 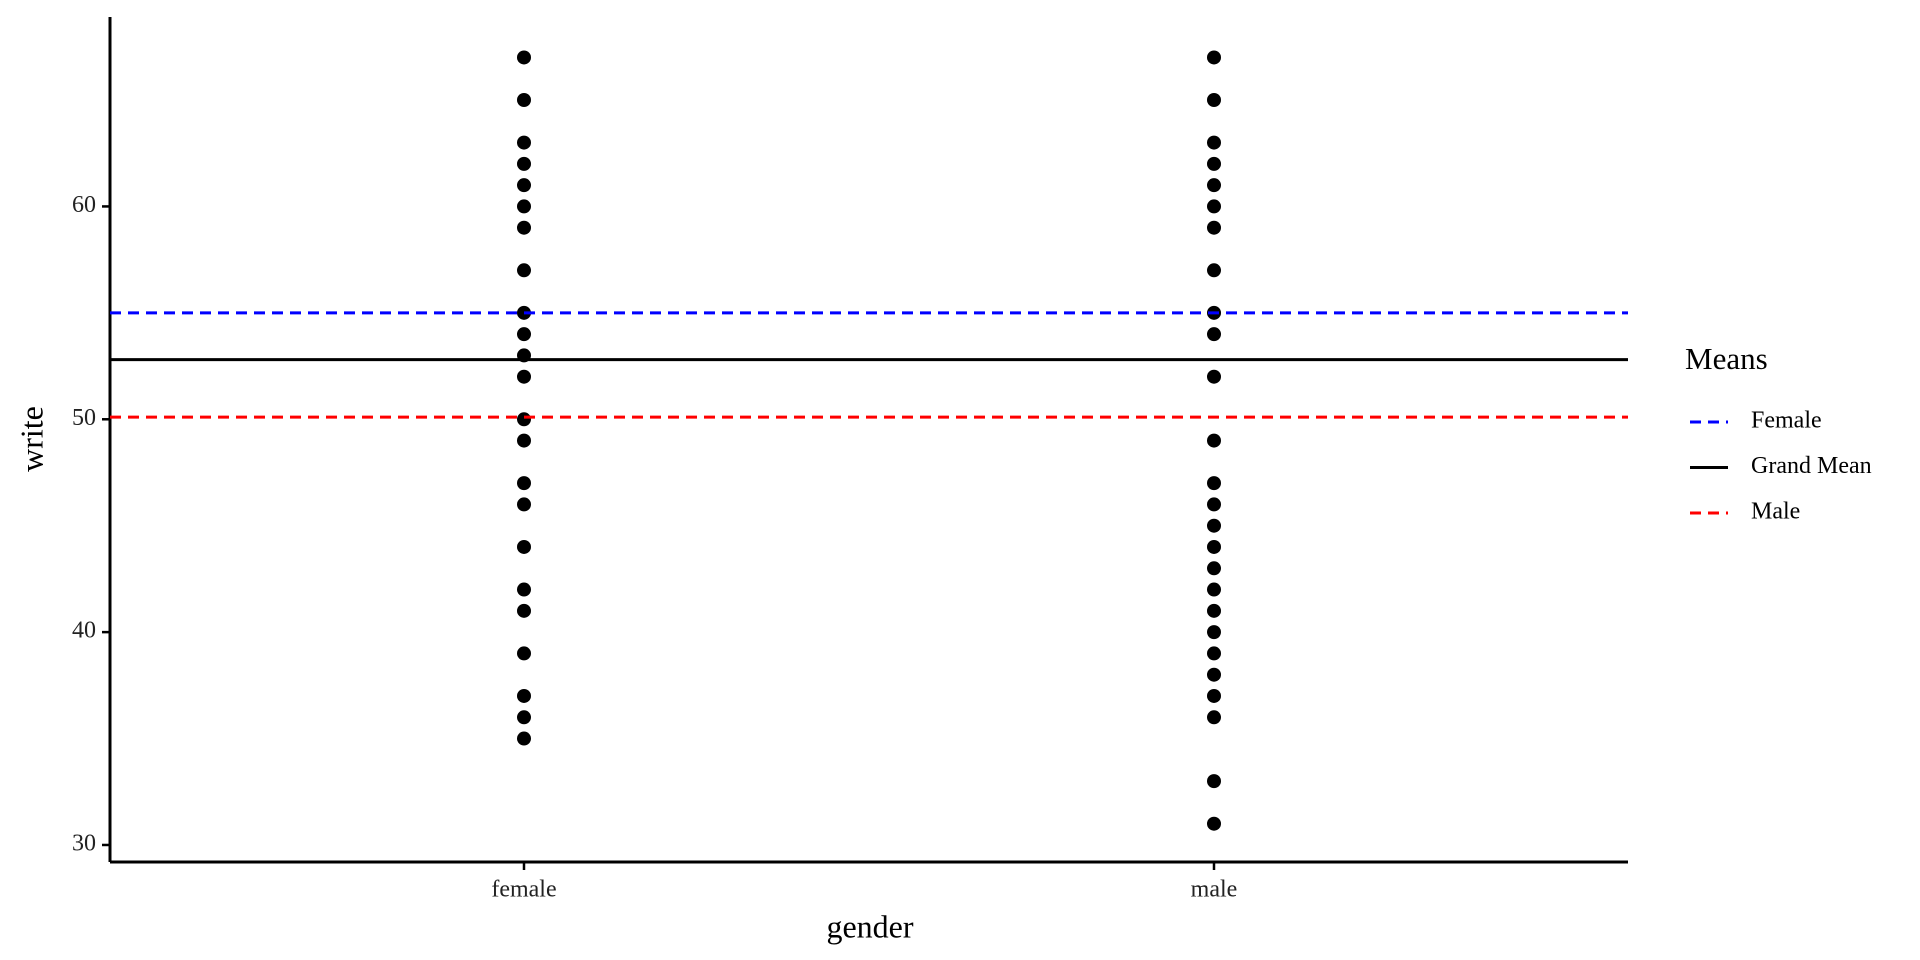 What do you see at coordinates (84, 205) in the screenshot?
I see `y-tick-label: 60` at bounding box center [84, 205].